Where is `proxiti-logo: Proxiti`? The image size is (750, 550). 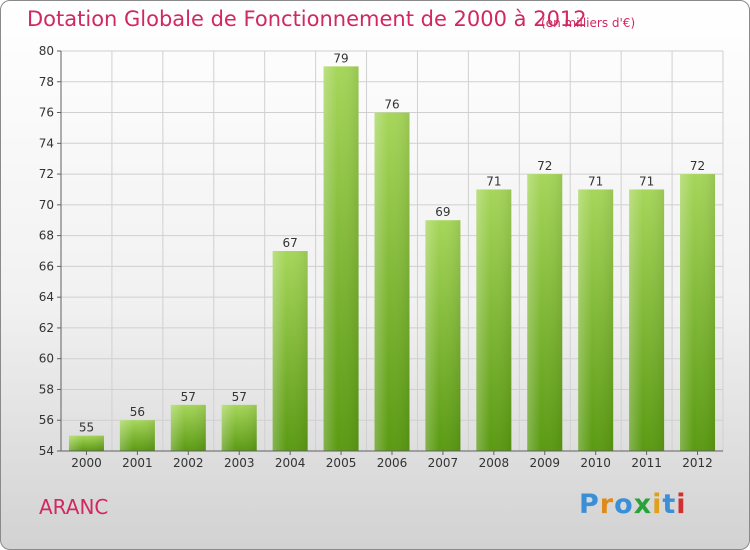
proxiti-logo: Proxiti is located at coordinates (633, 504).